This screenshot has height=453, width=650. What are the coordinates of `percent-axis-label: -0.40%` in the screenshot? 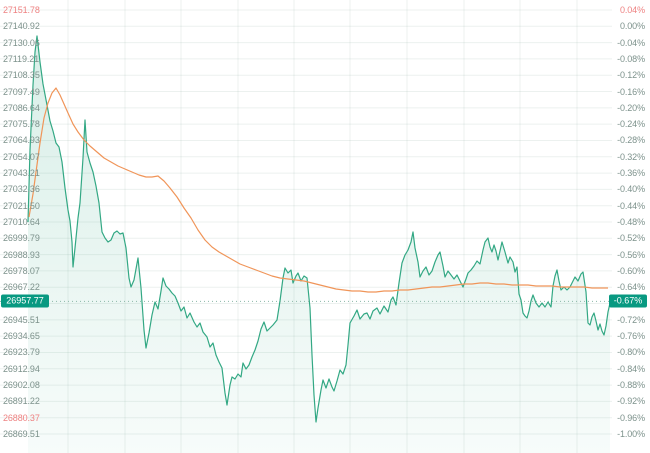 It's located at (631, 189).